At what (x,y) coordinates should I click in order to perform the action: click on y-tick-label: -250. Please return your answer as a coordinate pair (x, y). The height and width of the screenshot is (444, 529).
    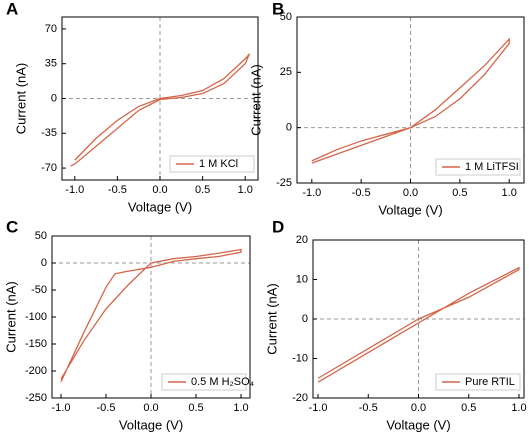
    Looking at the image, I should click on (36, 398).